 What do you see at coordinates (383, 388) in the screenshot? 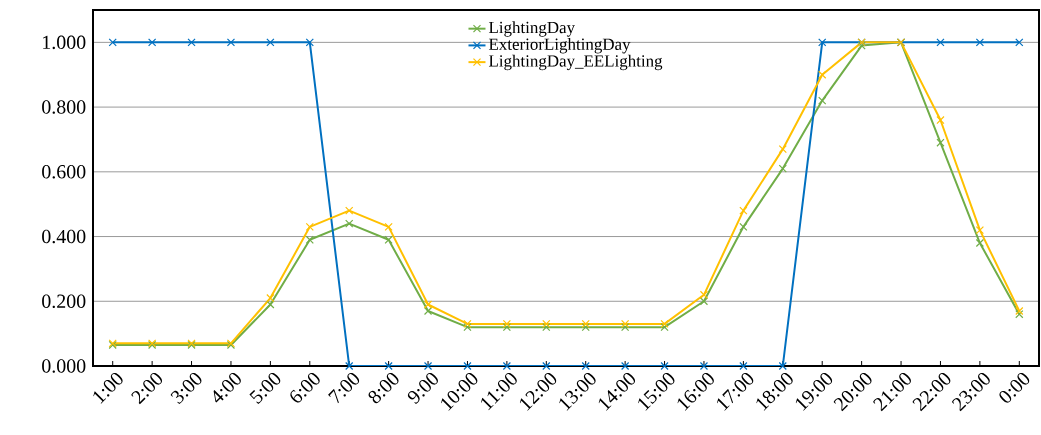
I see `x-tick-label: 8:00` at bounding box center [383, 388].